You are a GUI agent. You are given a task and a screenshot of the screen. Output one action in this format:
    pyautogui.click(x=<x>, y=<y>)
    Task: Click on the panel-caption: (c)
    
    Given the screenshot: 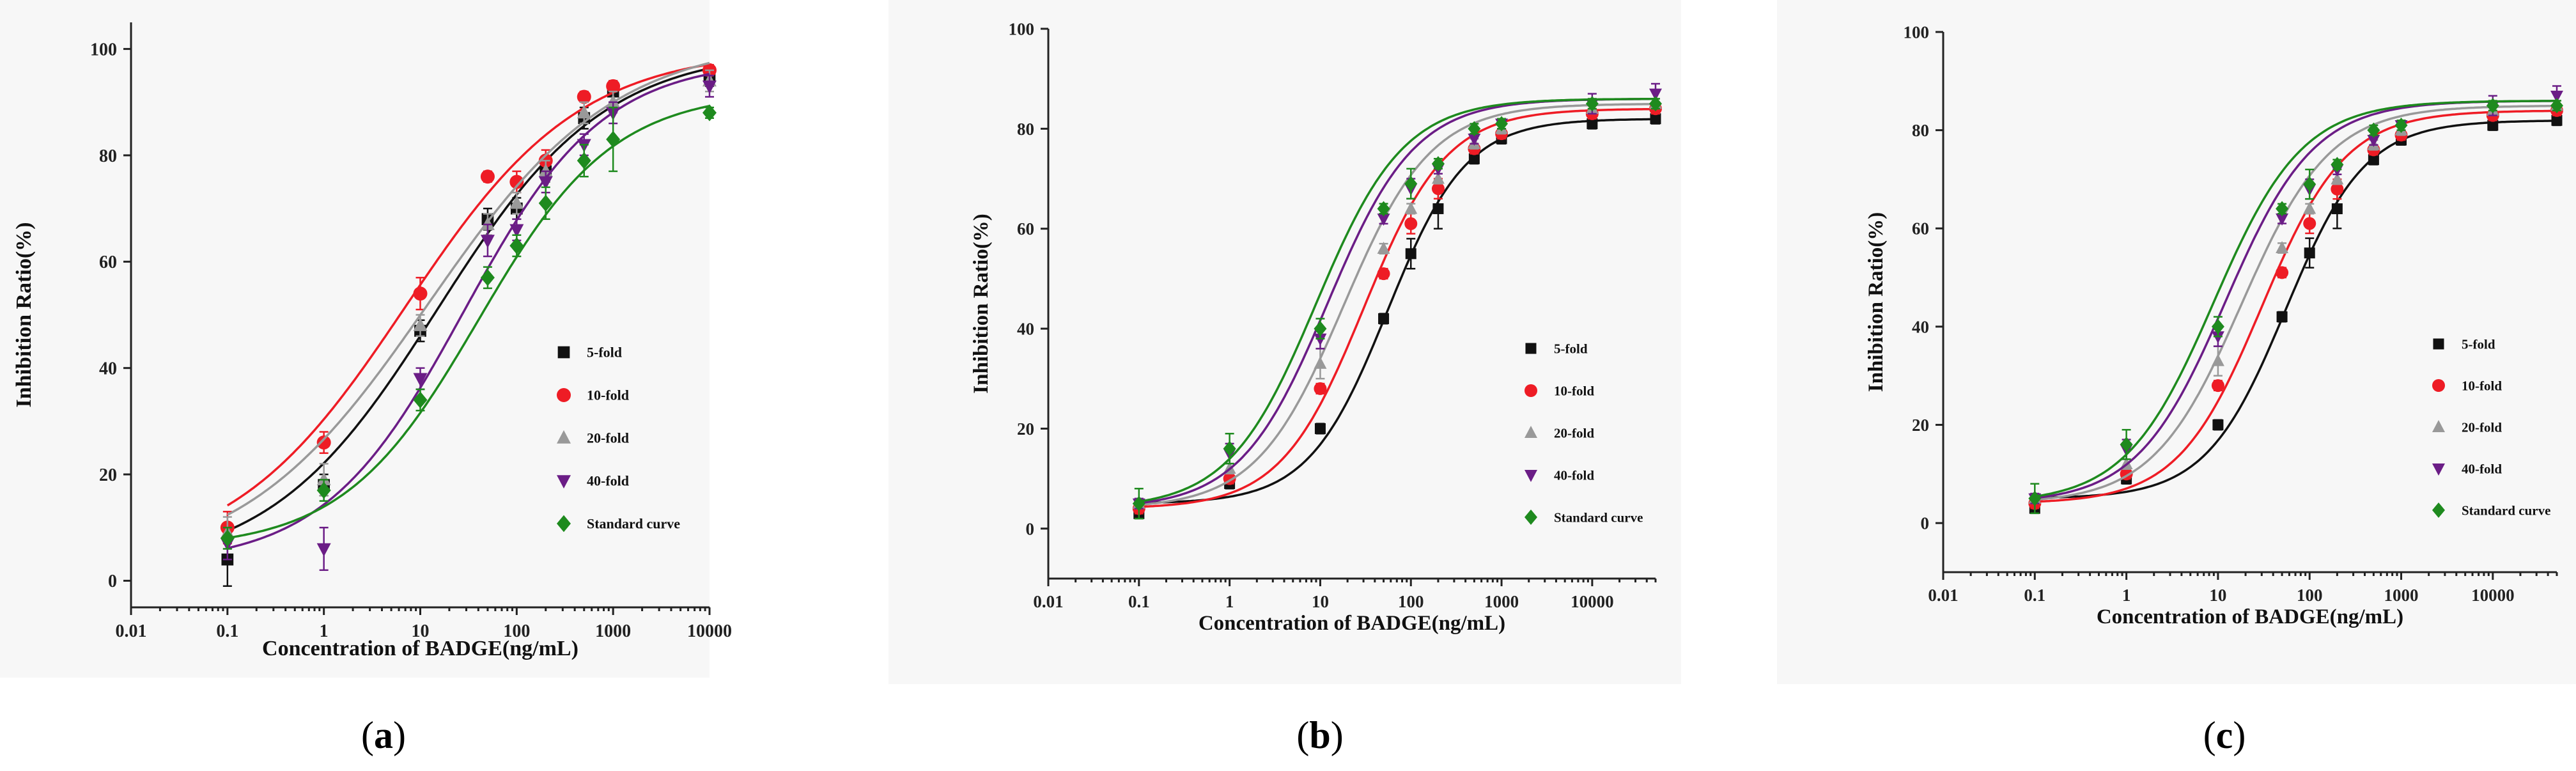 What is the action you would take?
    pyautogui.click(x=2224, y=735)
    